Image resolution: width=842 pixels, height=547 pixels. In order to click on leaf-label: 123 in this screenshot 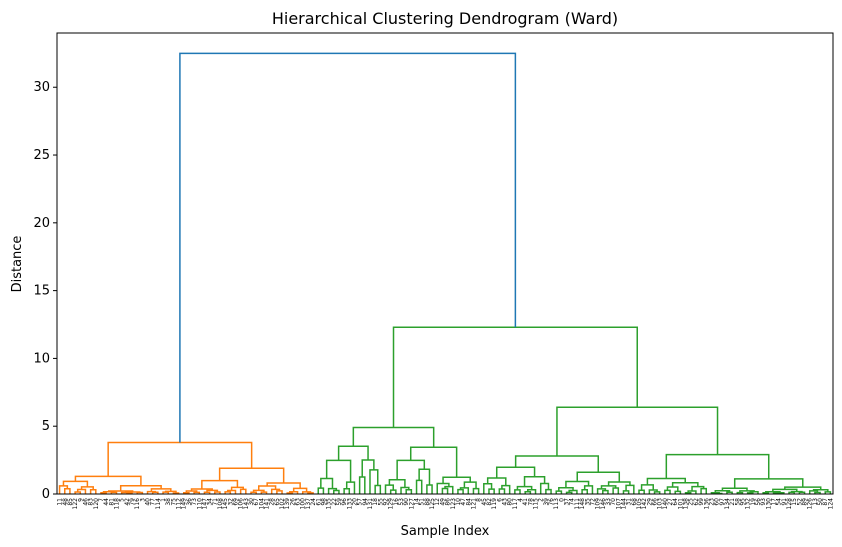, I will do `click(453, 504)`.